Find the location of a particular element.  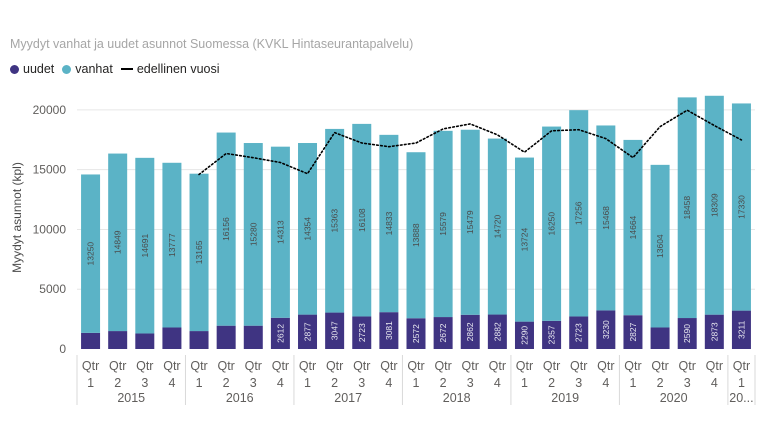

data-label-uudet: 2590 is located at coordinates (687, 333).